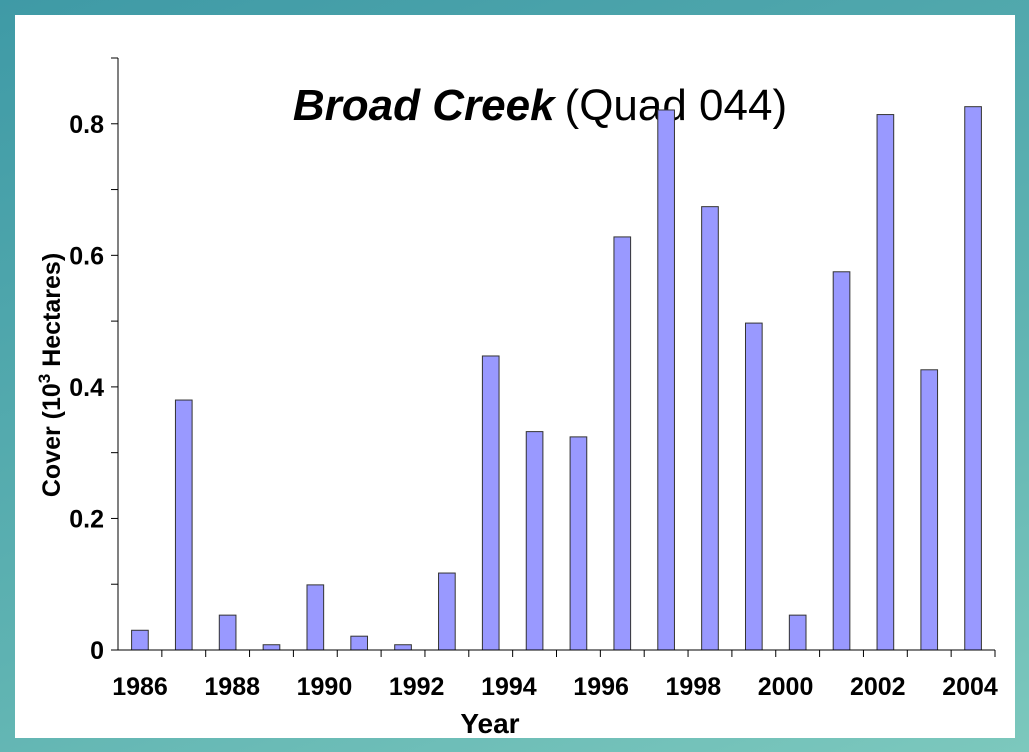 The width and height of the screenshot is (1029, 752). What do you see at coordinates (694, 687) in the screenshot?
I see `x-tick-label: 1998` at bounding box center [694, 687].